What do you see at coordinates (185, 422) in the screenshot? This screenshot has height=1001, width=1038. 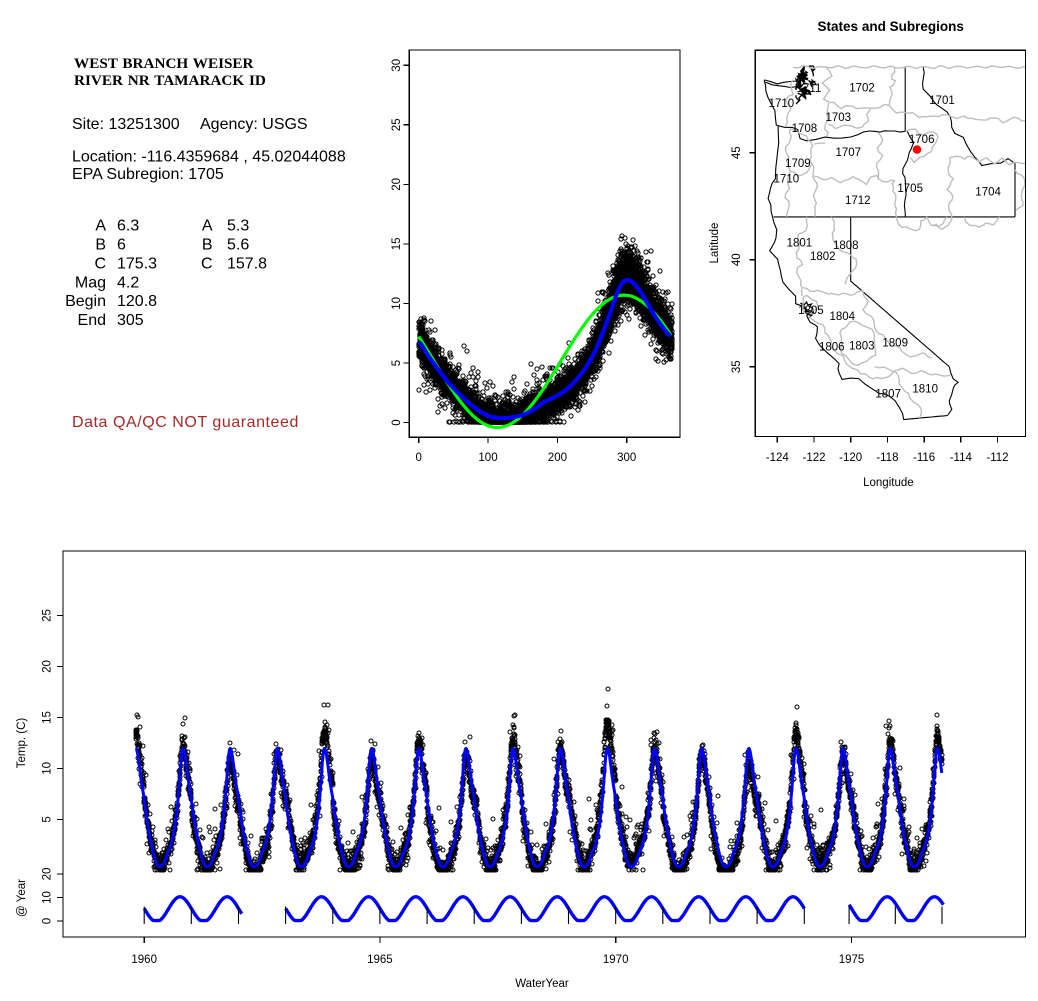 I see `svg-text: Data QA/QC NOT guaranteed` at bounding box center [185, 422].